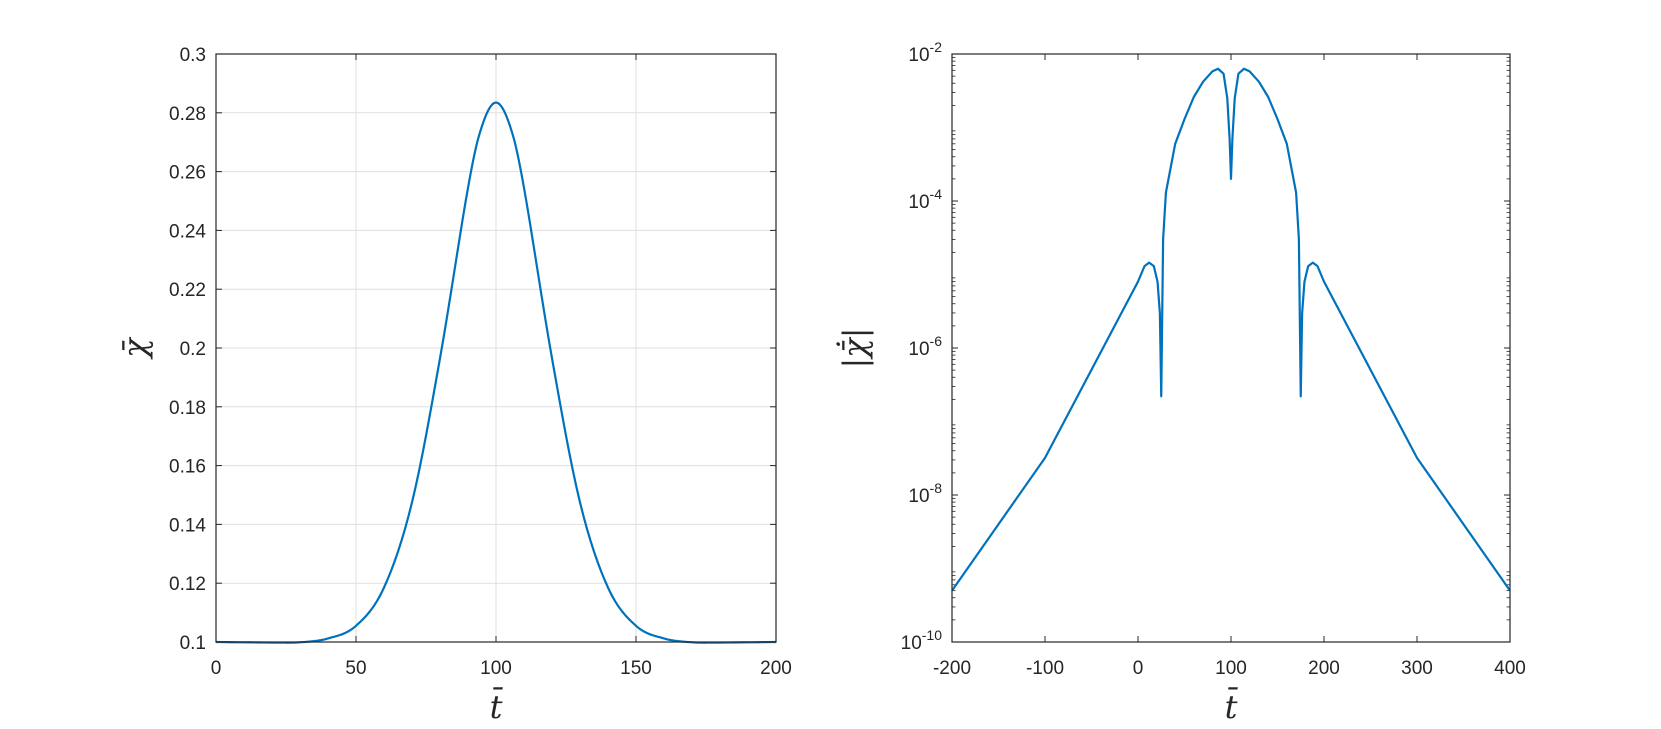  I want to click on y-tick-label: 0.12, so click(187, 584).